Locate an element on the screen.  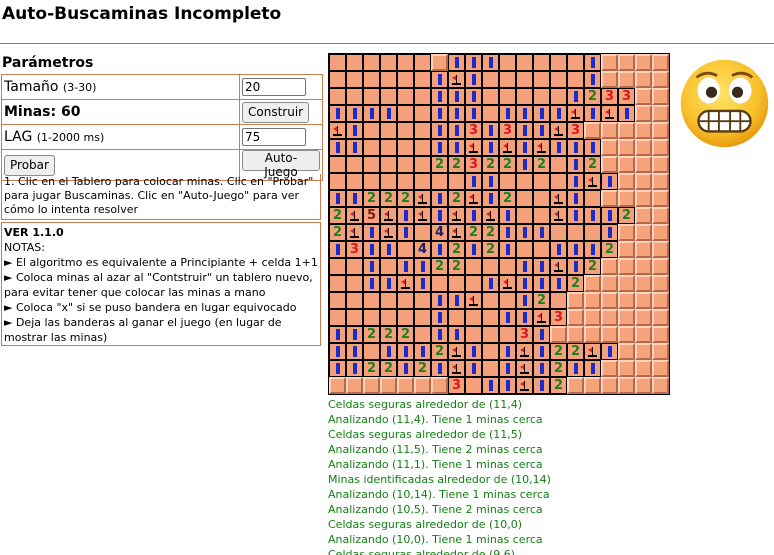
build-button: Construir is located at coordinates (276, 112).